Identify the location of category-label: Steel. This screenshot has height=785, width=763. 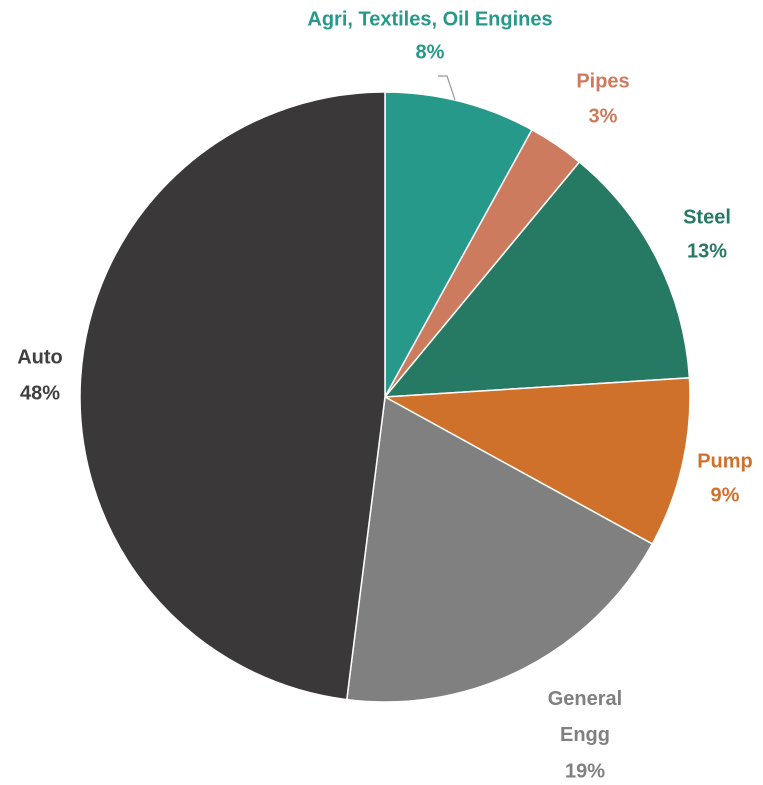
(707, 217).